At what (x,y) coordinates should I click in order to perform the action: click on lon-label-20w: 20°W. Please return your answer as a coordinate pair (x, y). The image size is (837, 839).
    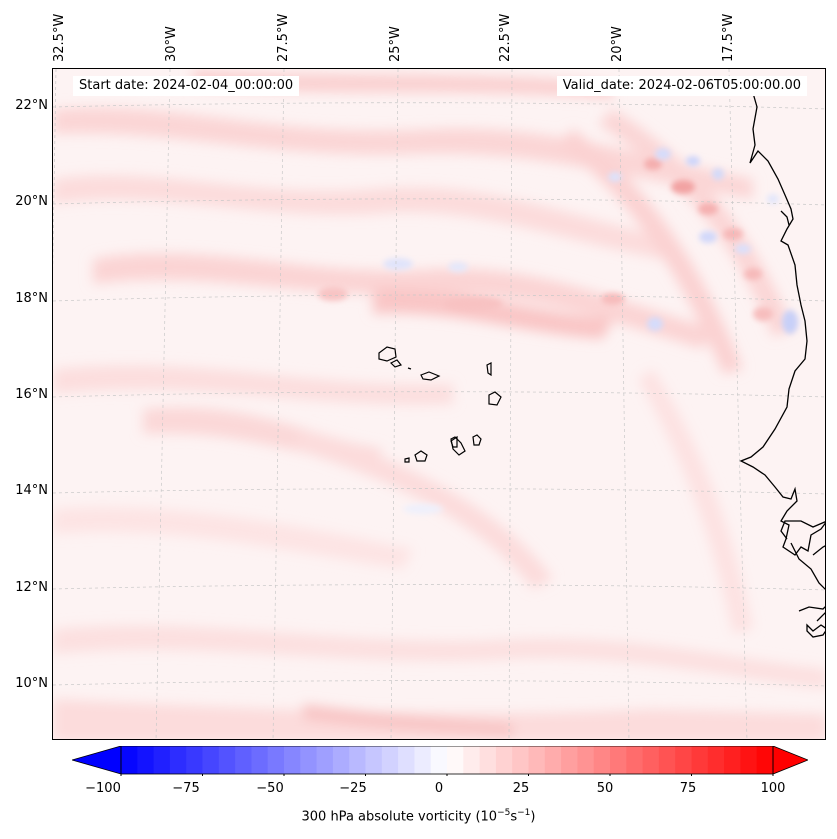
    Looking at the image, I should click on (617, 44).